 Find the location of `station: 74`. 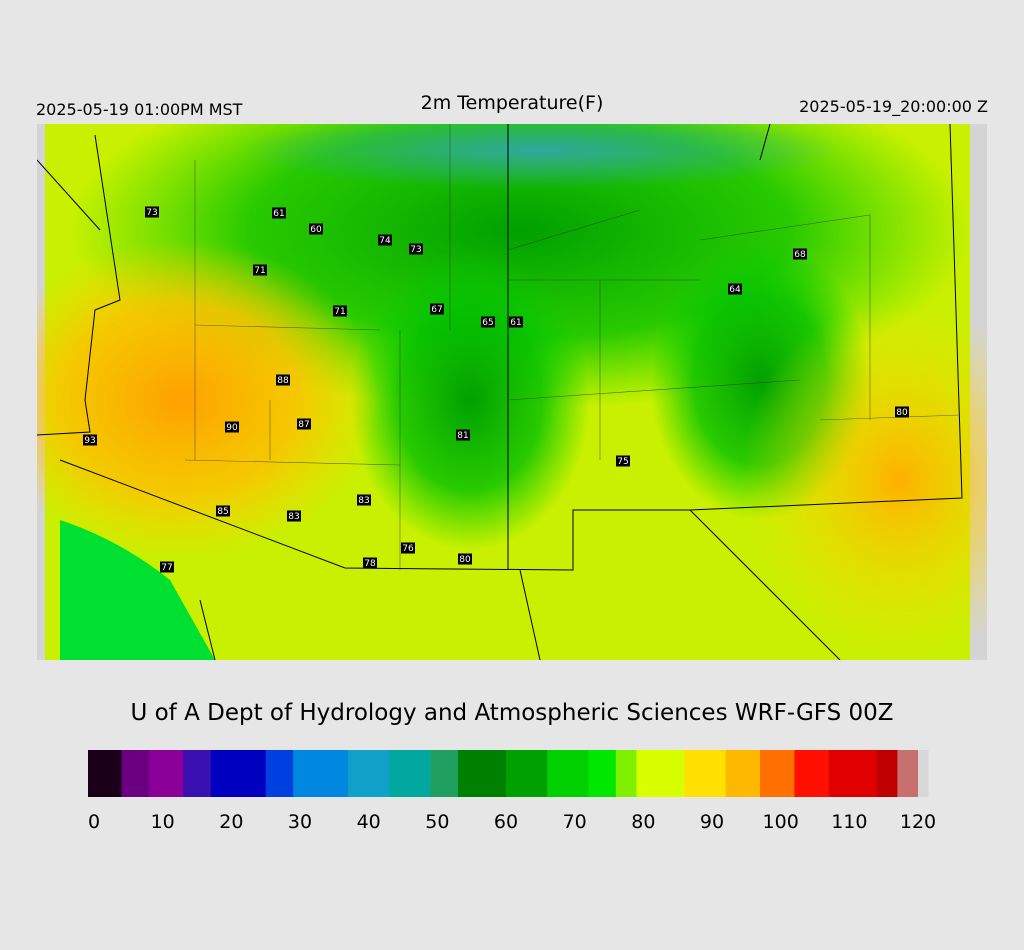

station: 74 is located at coordinates (385, 240).